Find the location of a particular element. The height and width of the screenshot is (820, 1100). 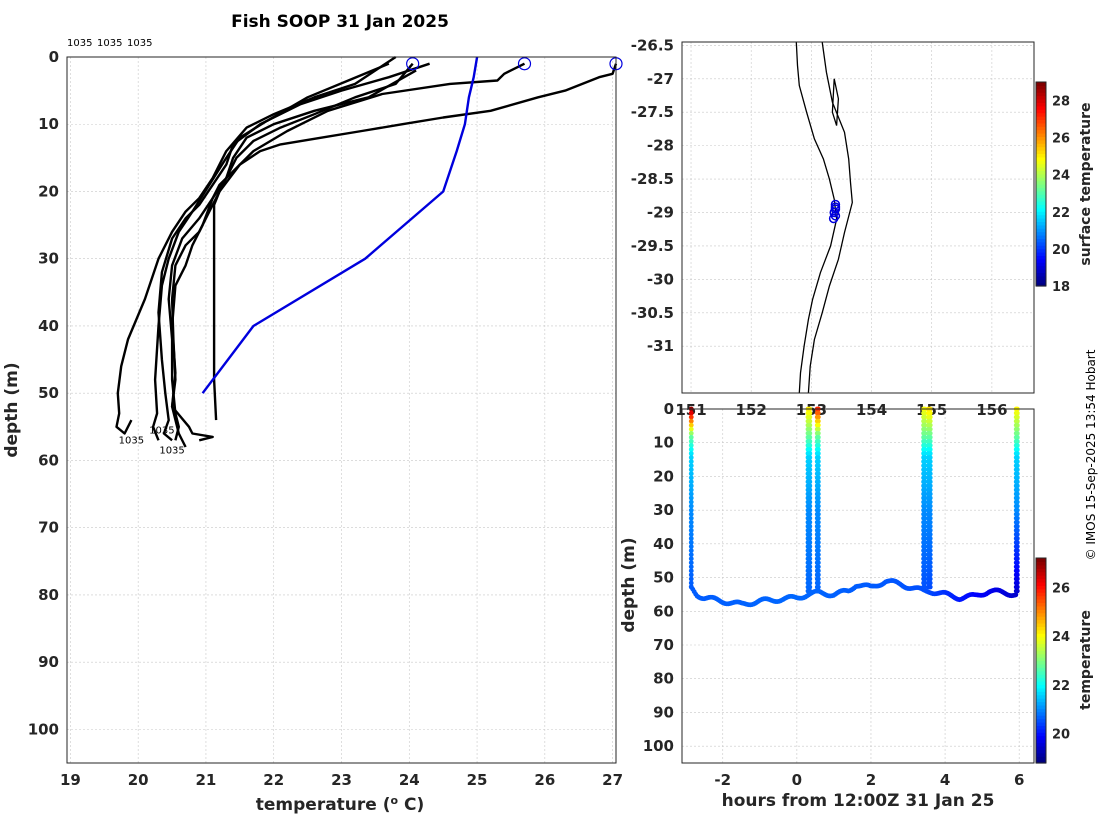

profile-y-label: depth (m) is located at coordinates (12, 409).